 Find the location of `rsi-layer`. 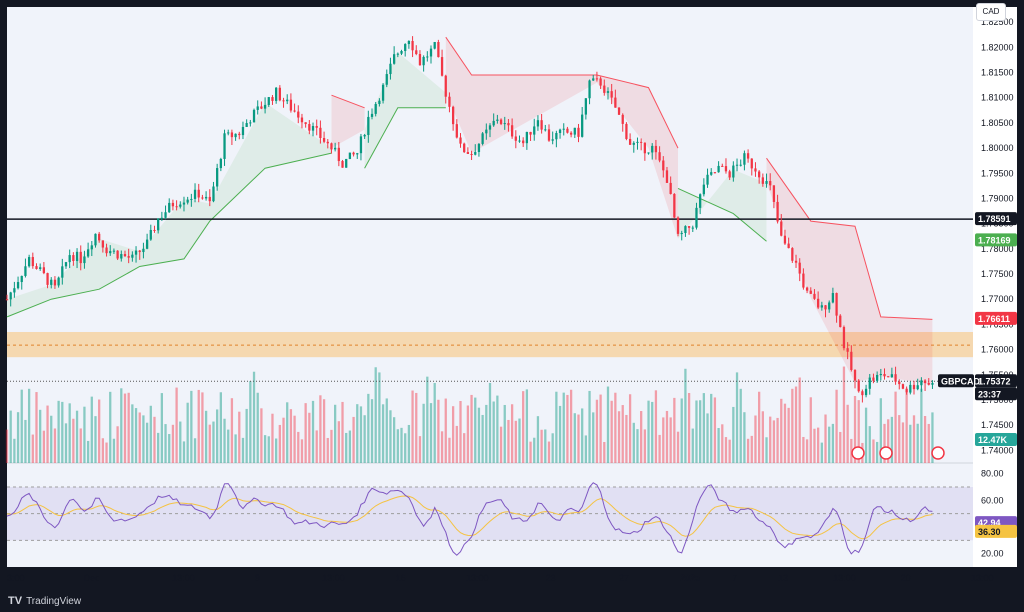

rsi-layer is located at coordinates (489, 519).